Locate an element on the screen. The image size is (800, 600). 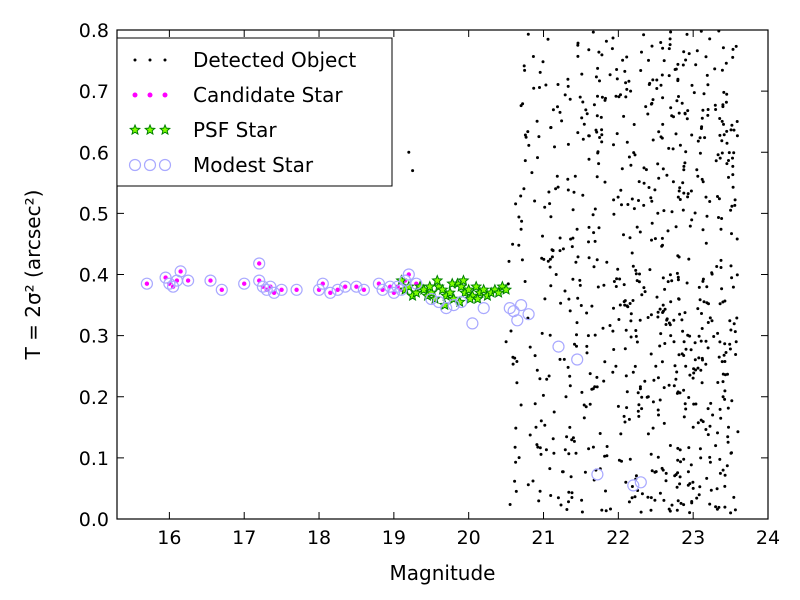
x-tick-label: 24 is located at coordinates (768, 538).